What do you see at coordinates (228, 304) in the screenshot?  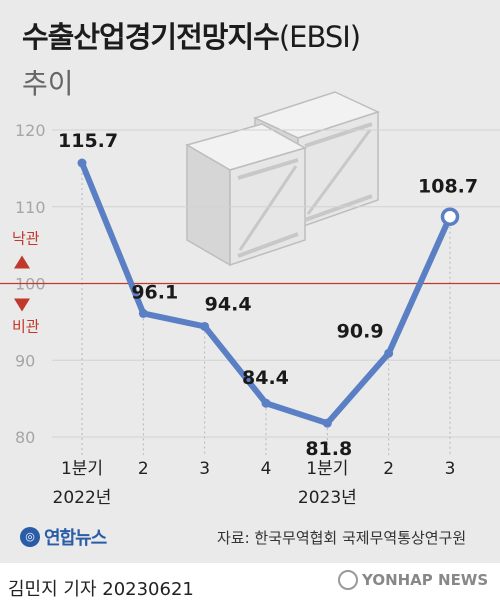 I see `data-label: 94.4` at bounding box center [228, 304].